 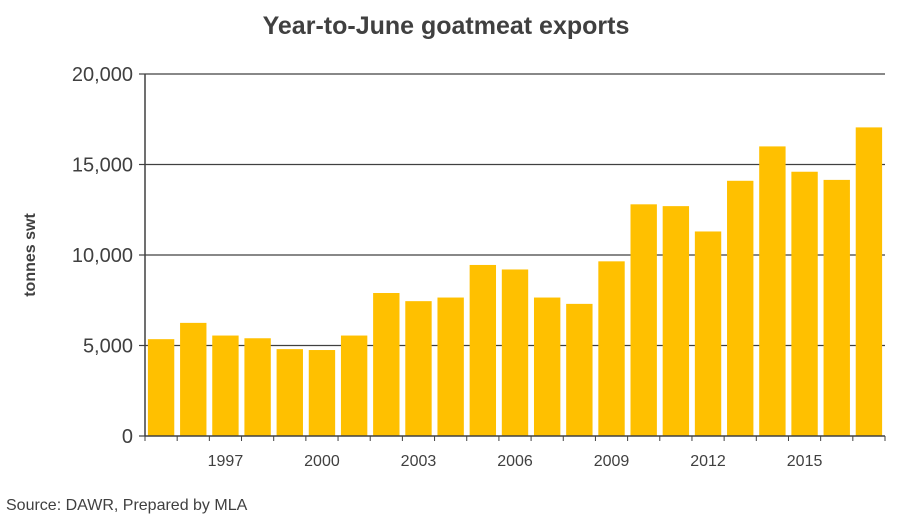 What do you see at coordinates (805, 461) in the screenshot?
I see `x-tick-label: 2015` at bounding box center [805, 461].